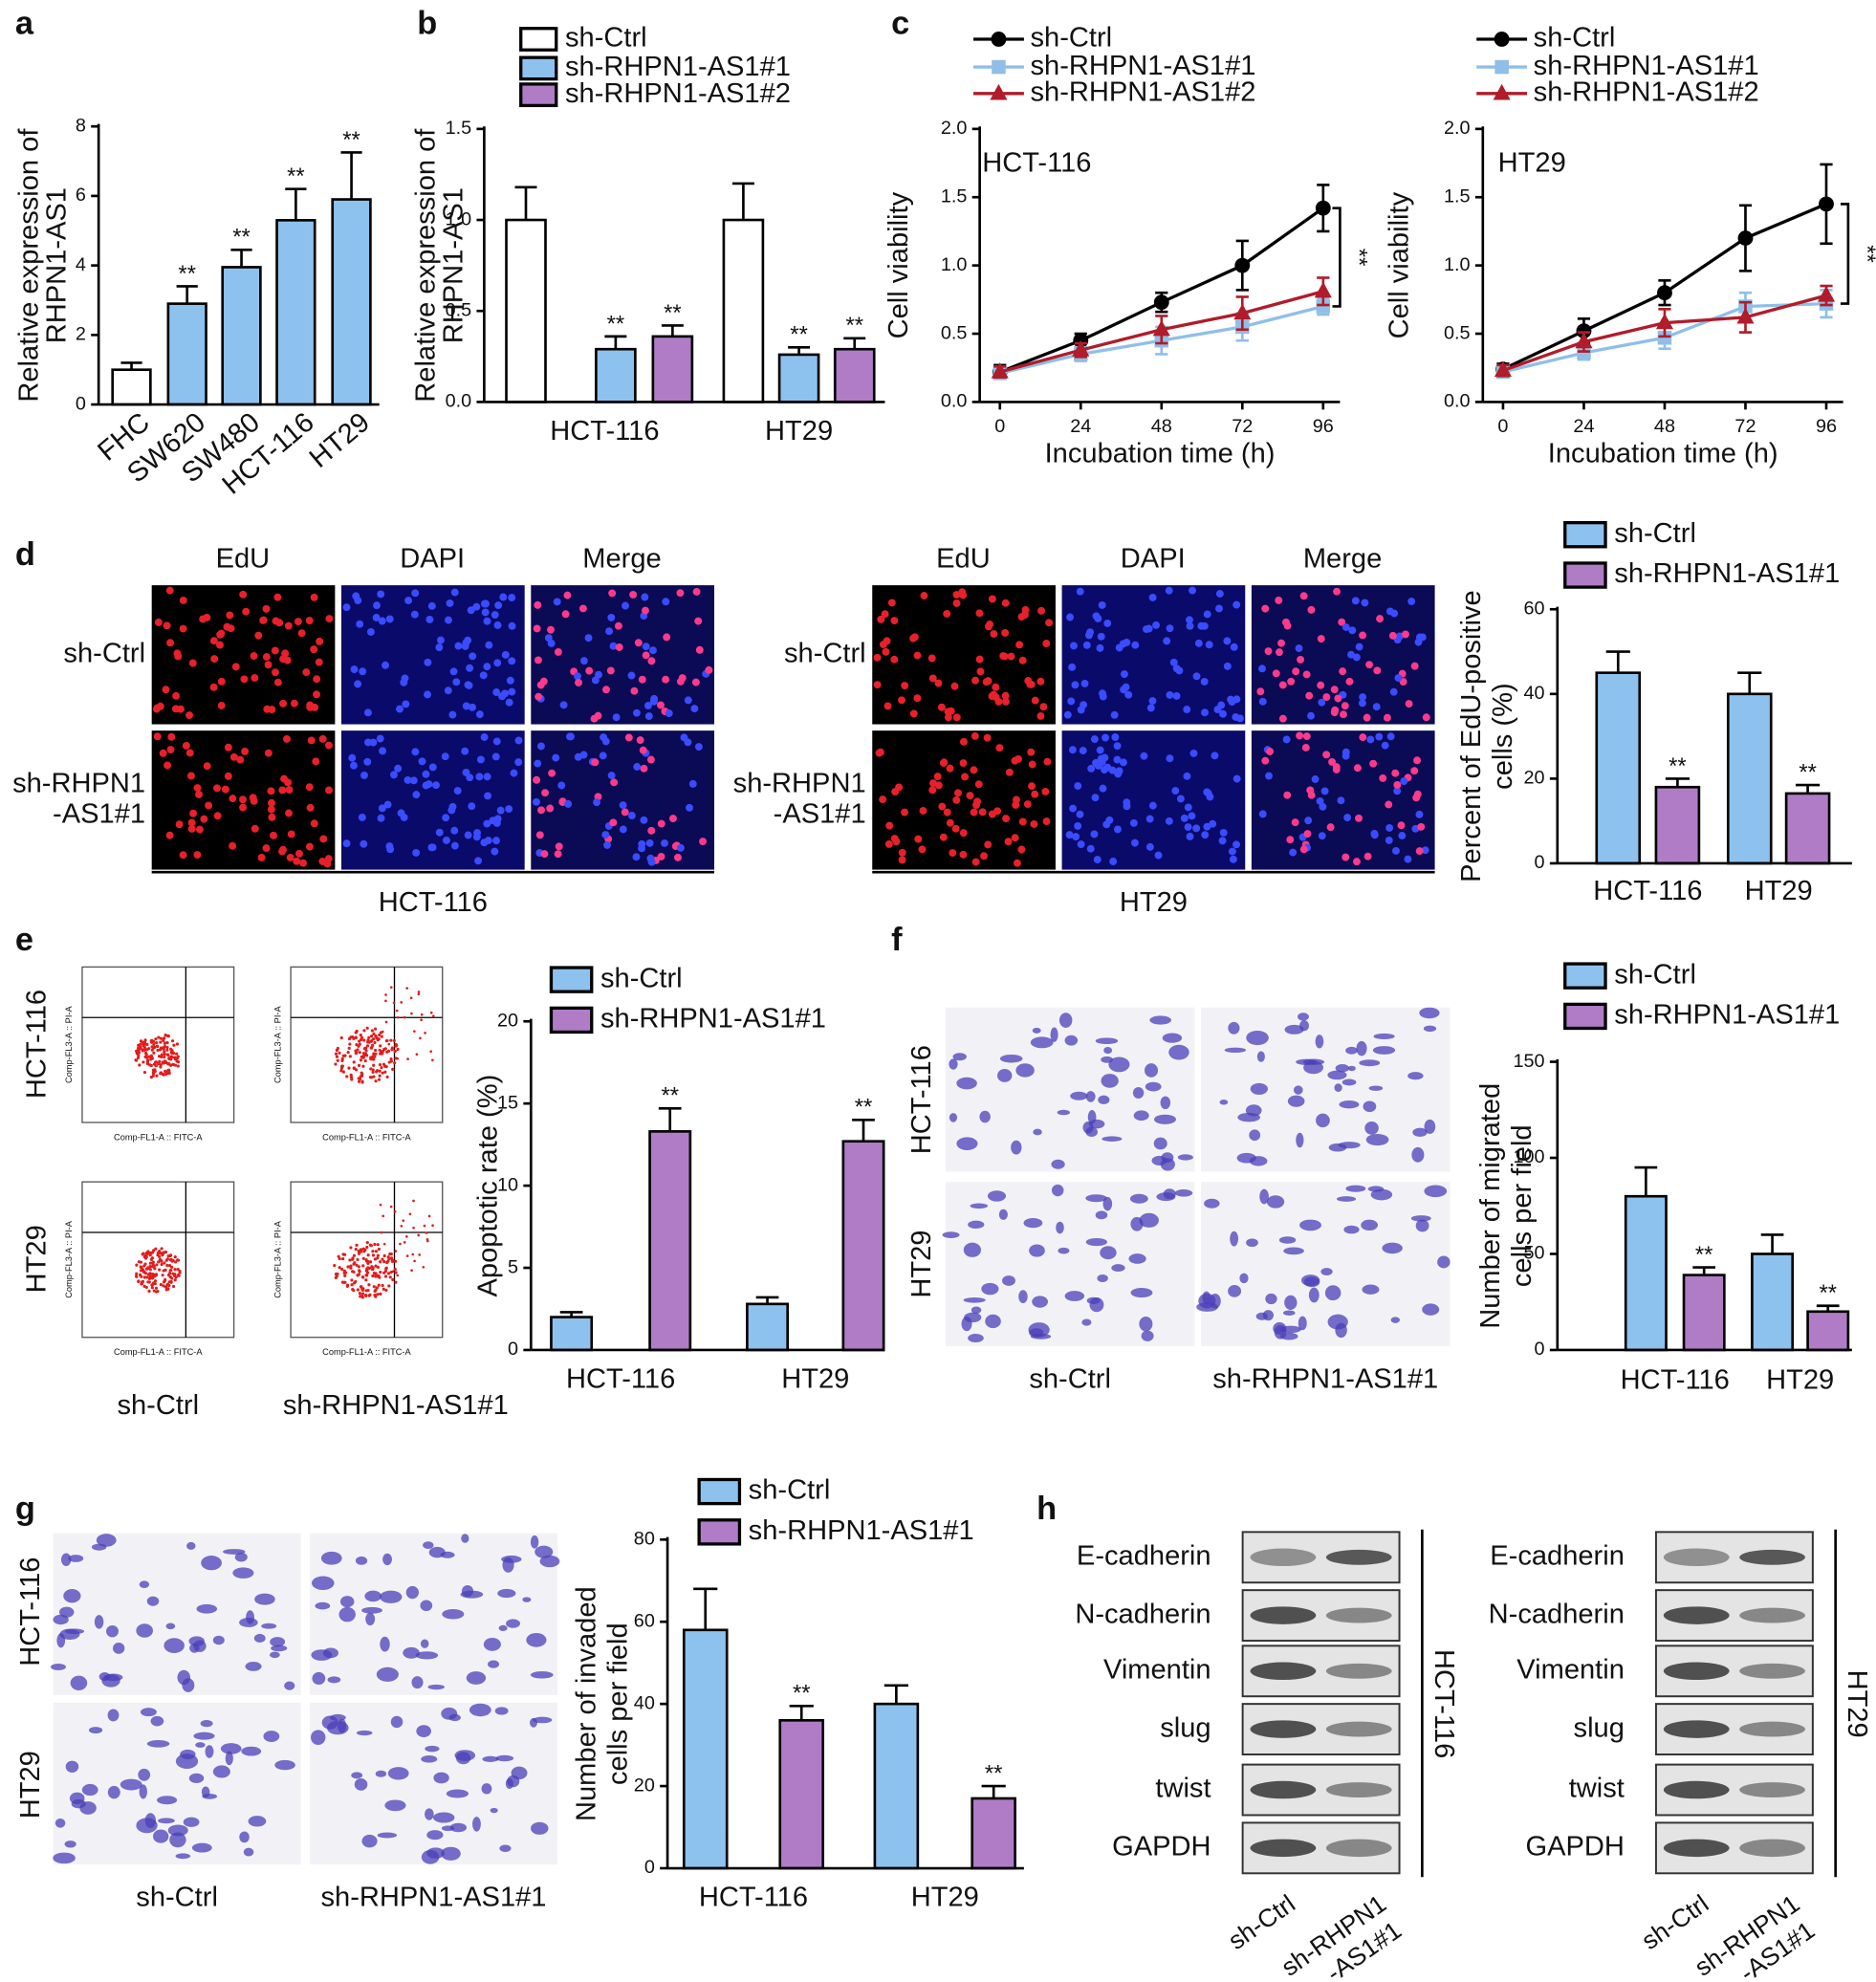 Image resolution: width=1876 pixels, height=1982 pixels. Describe the element at coordinates (1575, 38) in the screenshot. I see `legend-label: sh-Ctrl` at that location.